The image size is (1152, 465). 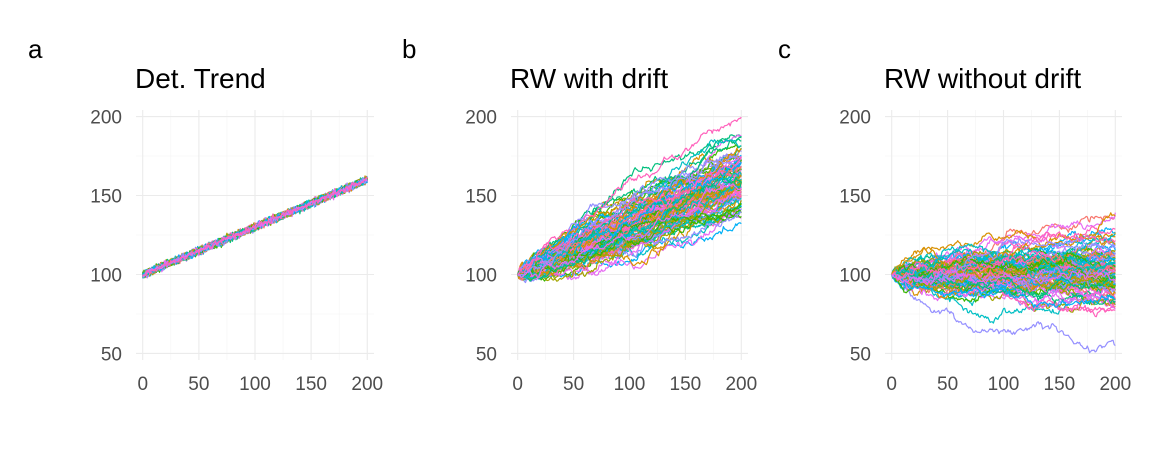 I want to click on series-group-a, so click(x=255, y=227).